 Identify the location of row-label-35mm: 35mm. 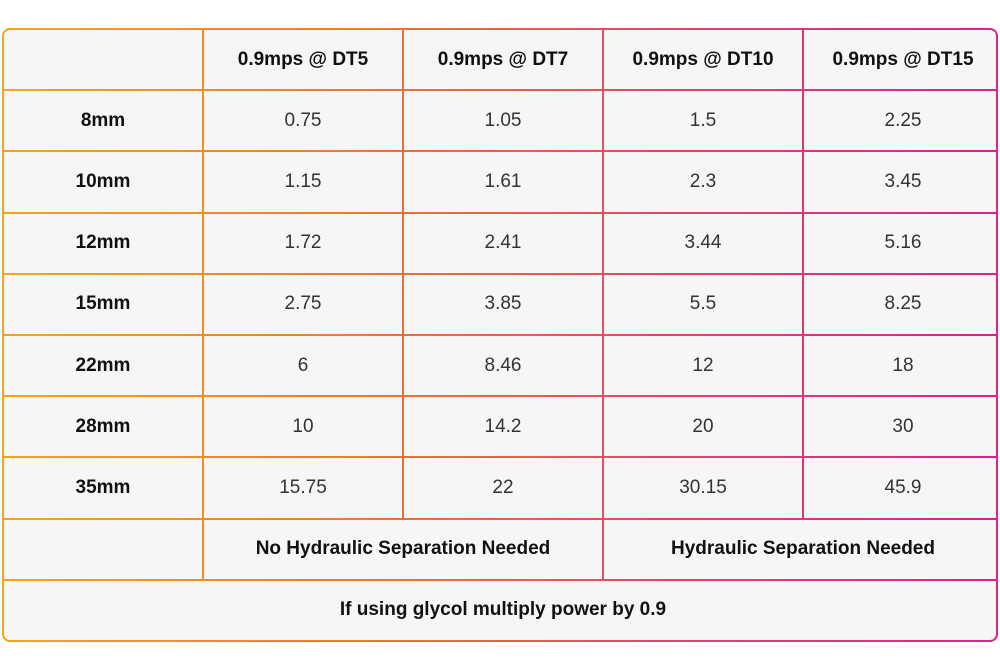
(103, 488).